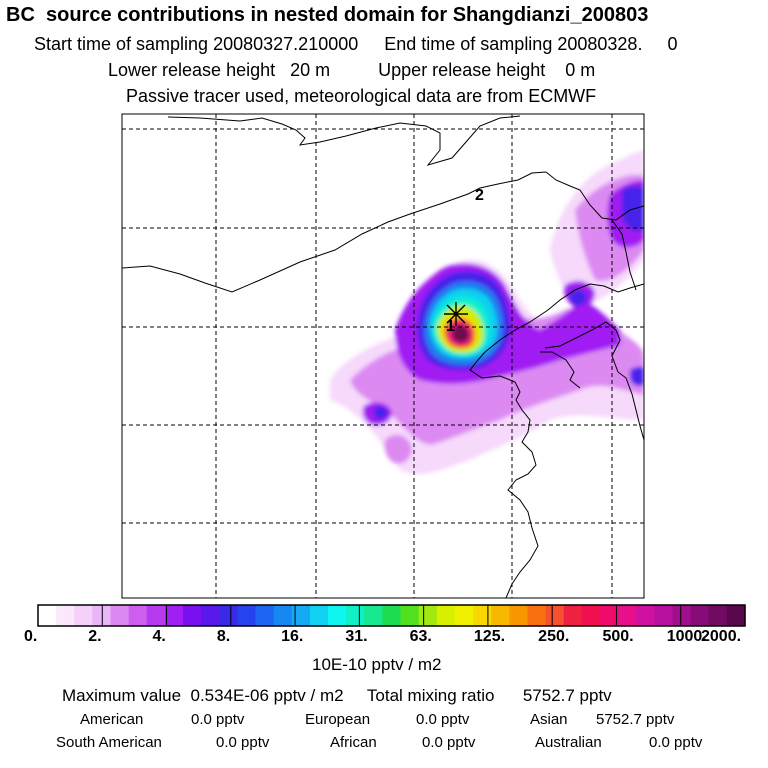 The height and width of the screenshot is (768, 768). Describe the element at coordinates (286, 44) in the screenshot. I see `start-time-value: 20080327.210000` at that location.